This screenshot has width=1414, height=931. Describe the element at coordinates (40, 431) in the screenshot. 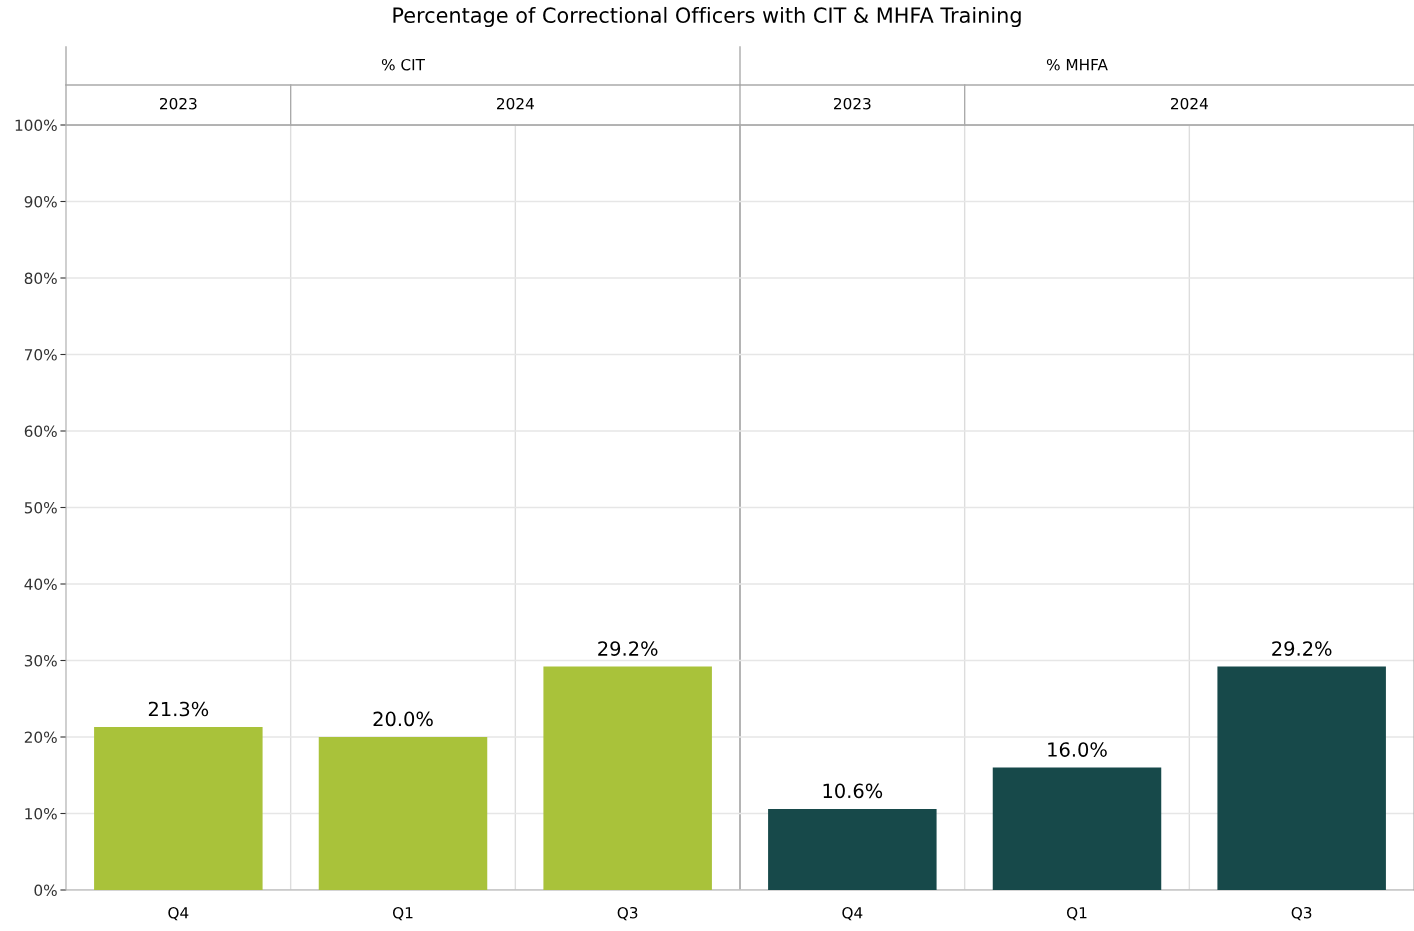

I see `y-tick-label: 60%` at that location.